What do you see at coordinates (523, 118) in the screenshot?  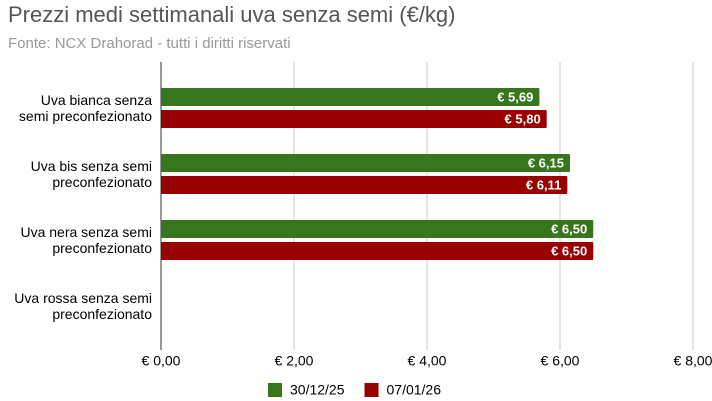 I see `value-label: € 5,80` at bounding box center [523, 118].